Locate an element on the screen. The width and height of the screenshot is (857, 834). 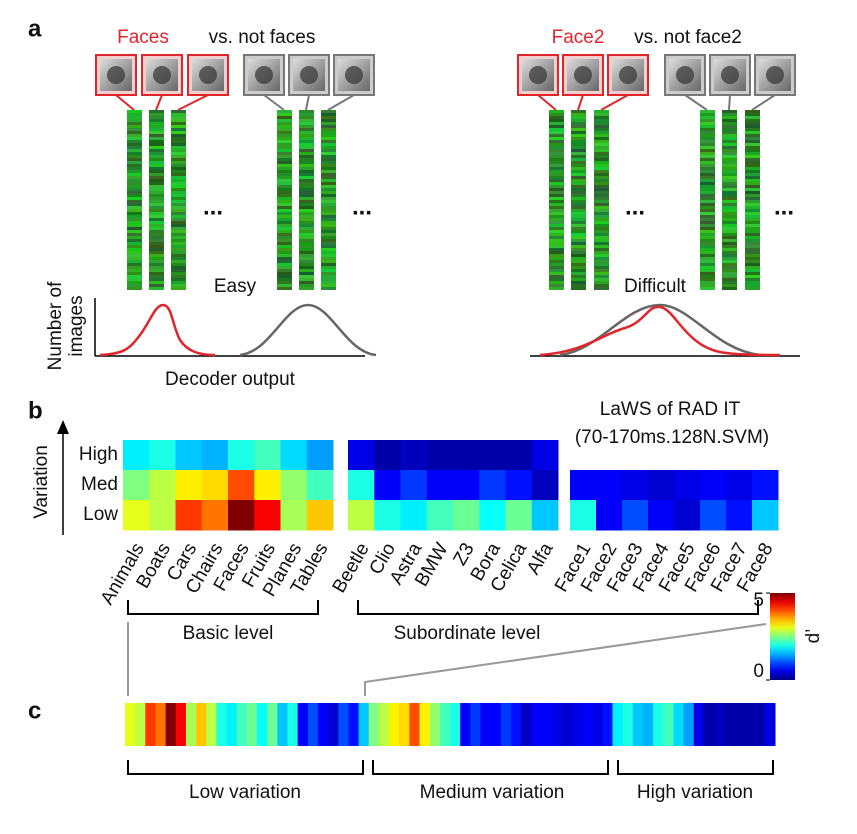
connector is located at coordinates (341, 102).